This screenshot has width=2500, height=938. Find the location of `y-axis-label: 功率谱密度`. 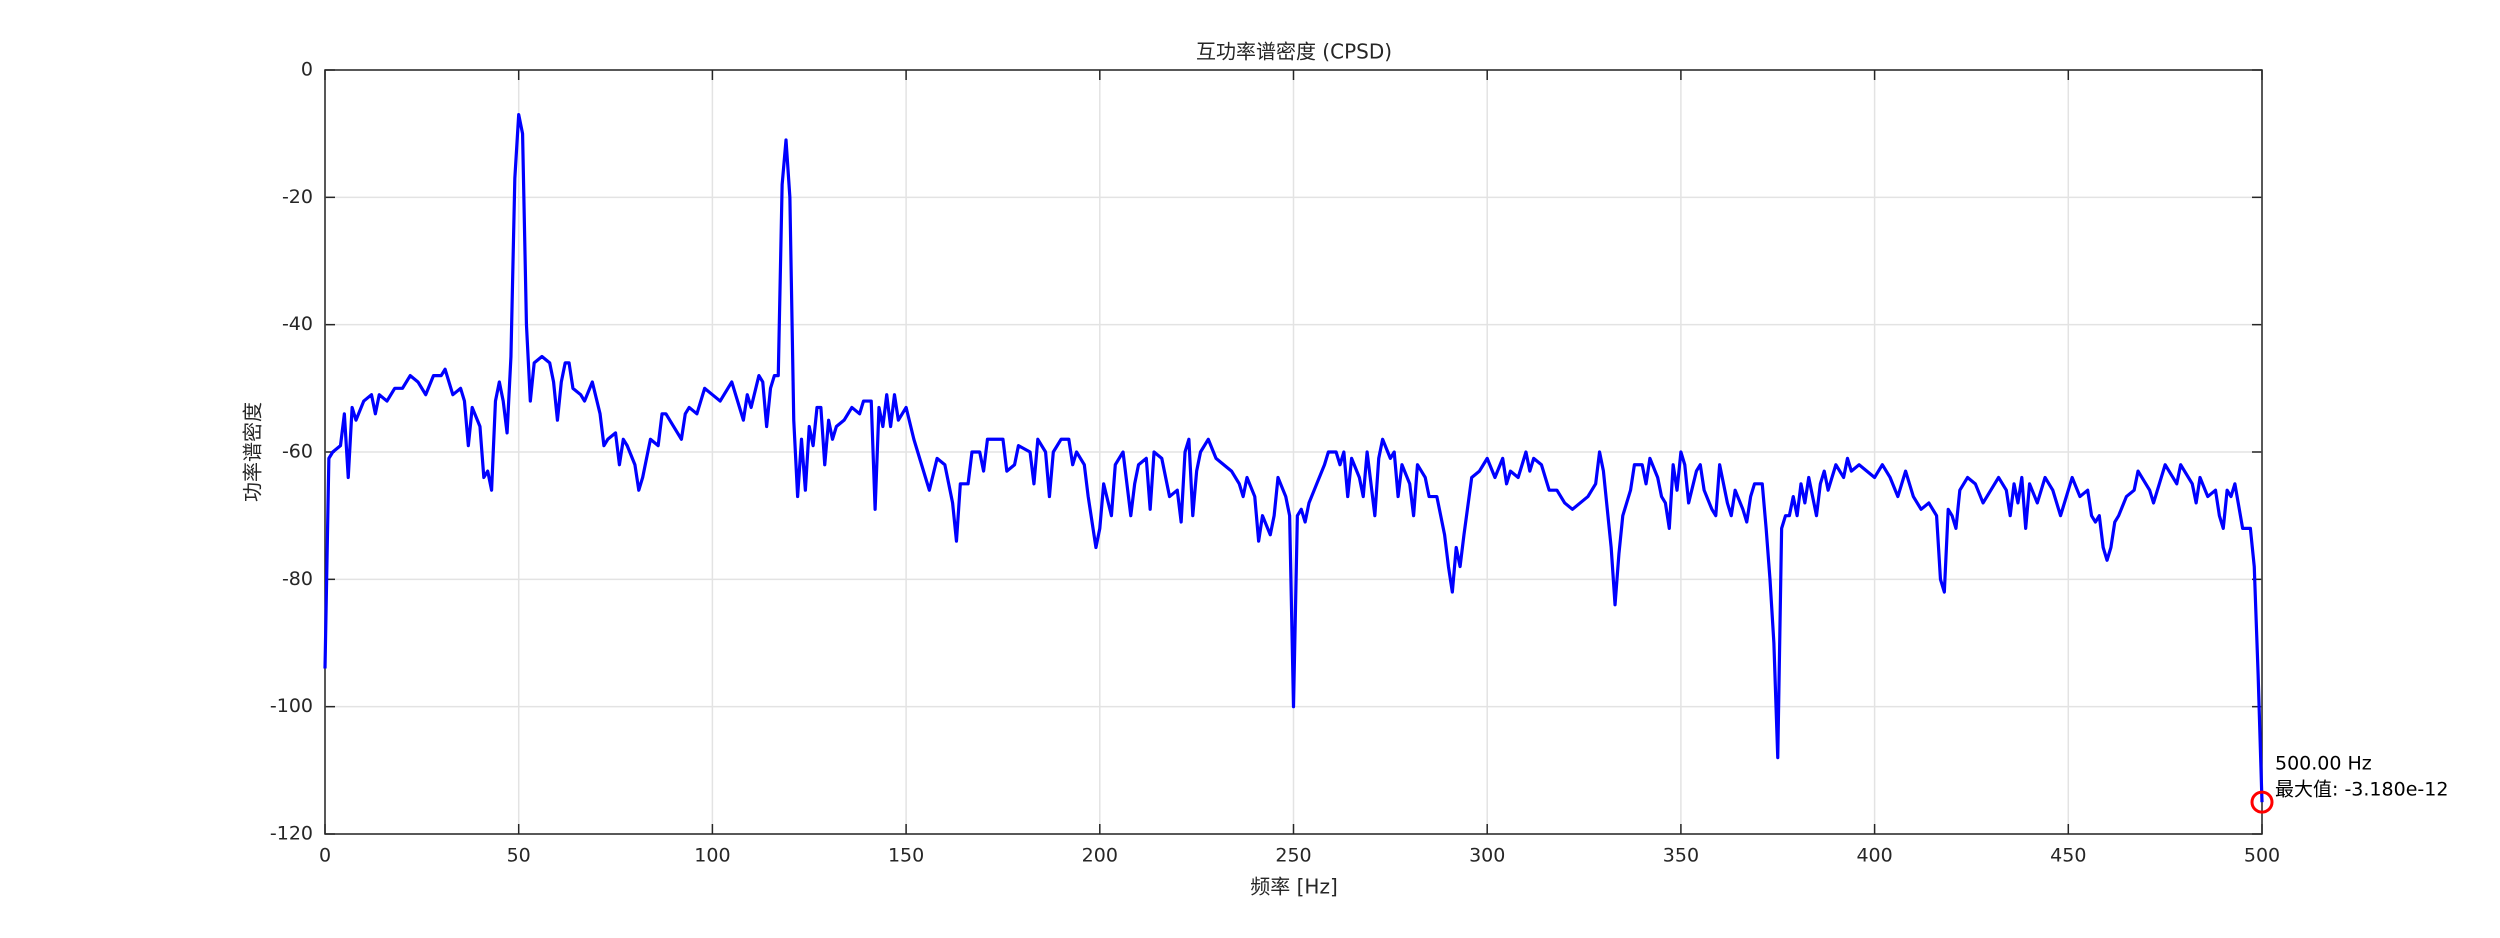

y-axis-label: 功率谱密度 is located at coordinates (253, 452).